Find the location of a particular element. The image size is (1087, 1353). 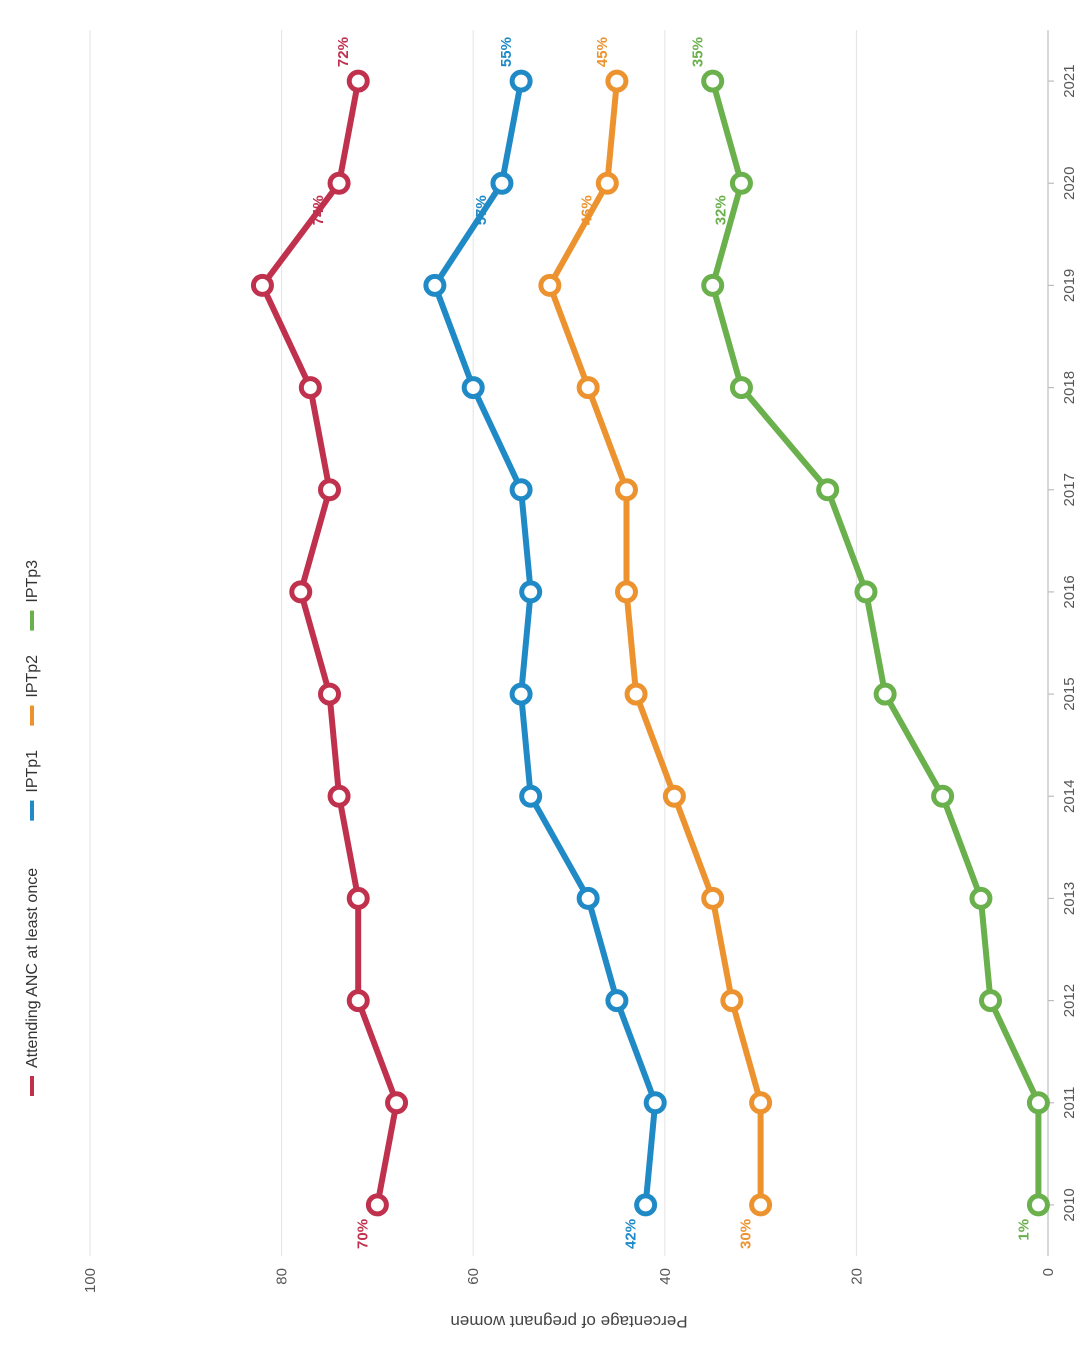

x-tick-label: 2015 is located at coordinates (1069, 693).